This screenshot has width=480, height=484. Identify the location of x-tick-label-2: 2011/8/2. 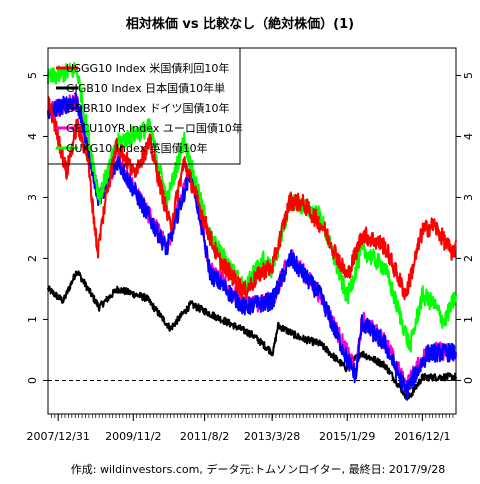
(204, 436).